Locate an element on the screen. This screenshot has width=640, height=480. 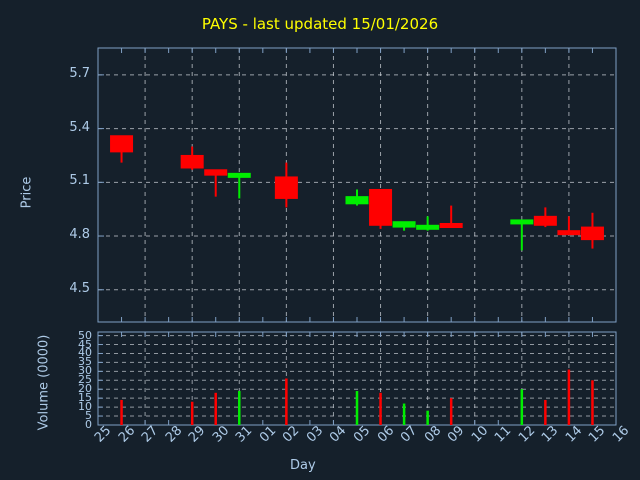
volume-tick-label: 30 is located at coordinates (85, 371).